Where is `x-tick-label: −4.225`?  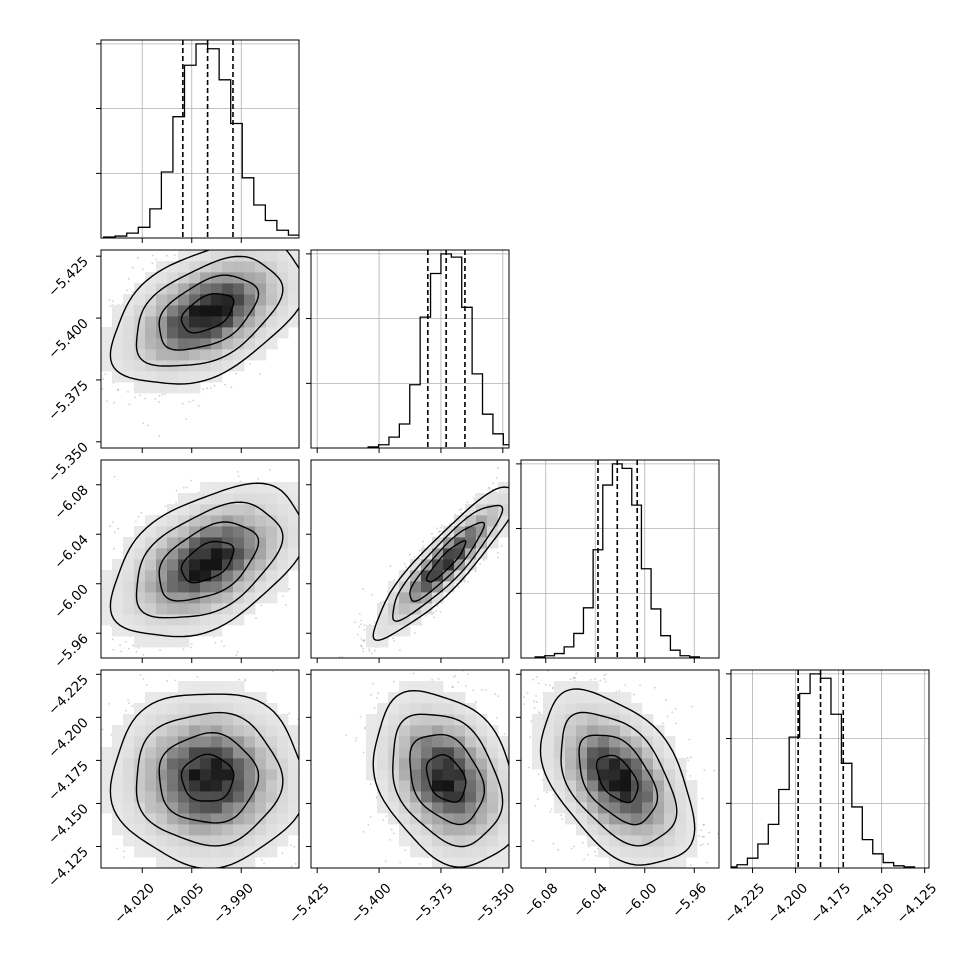
x-tick-label: −4.225 is located at coordinates (744, 903).